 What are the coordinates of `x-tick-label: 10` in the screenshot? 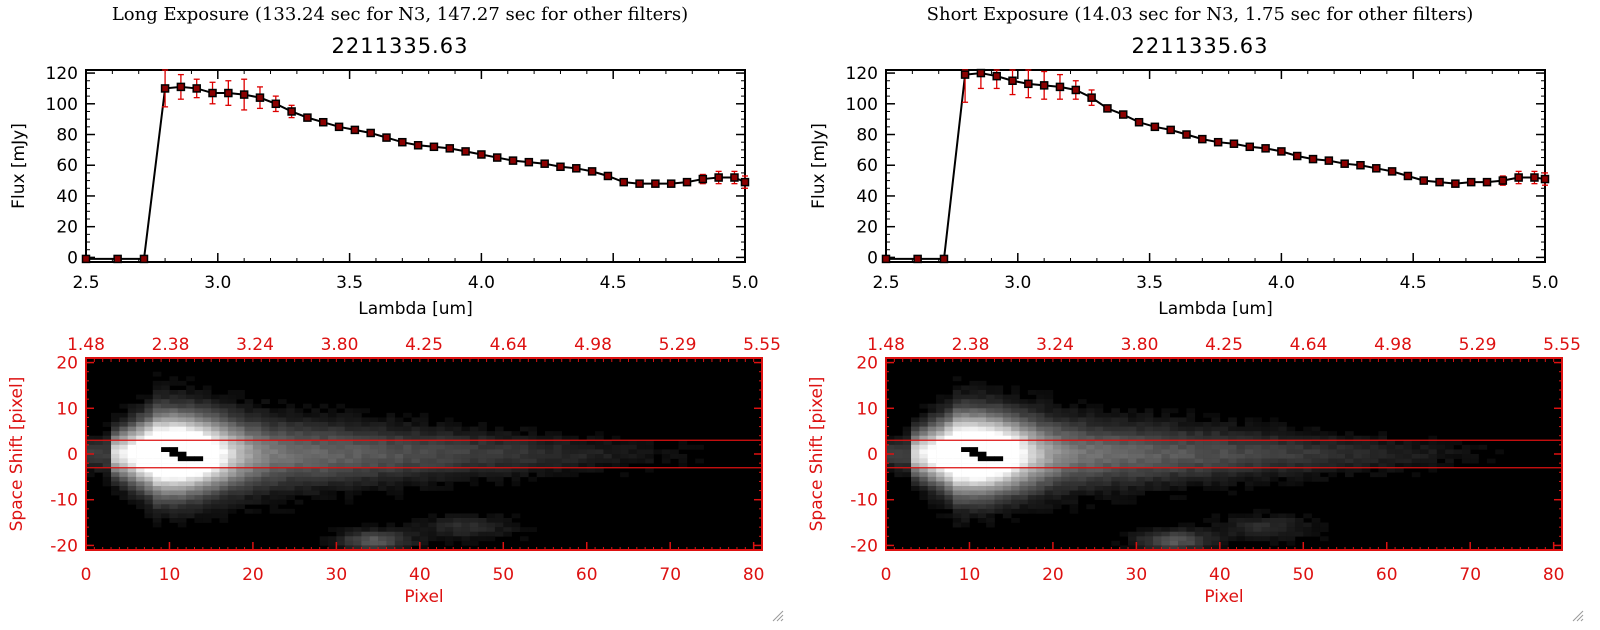 It's located at (970, 575).